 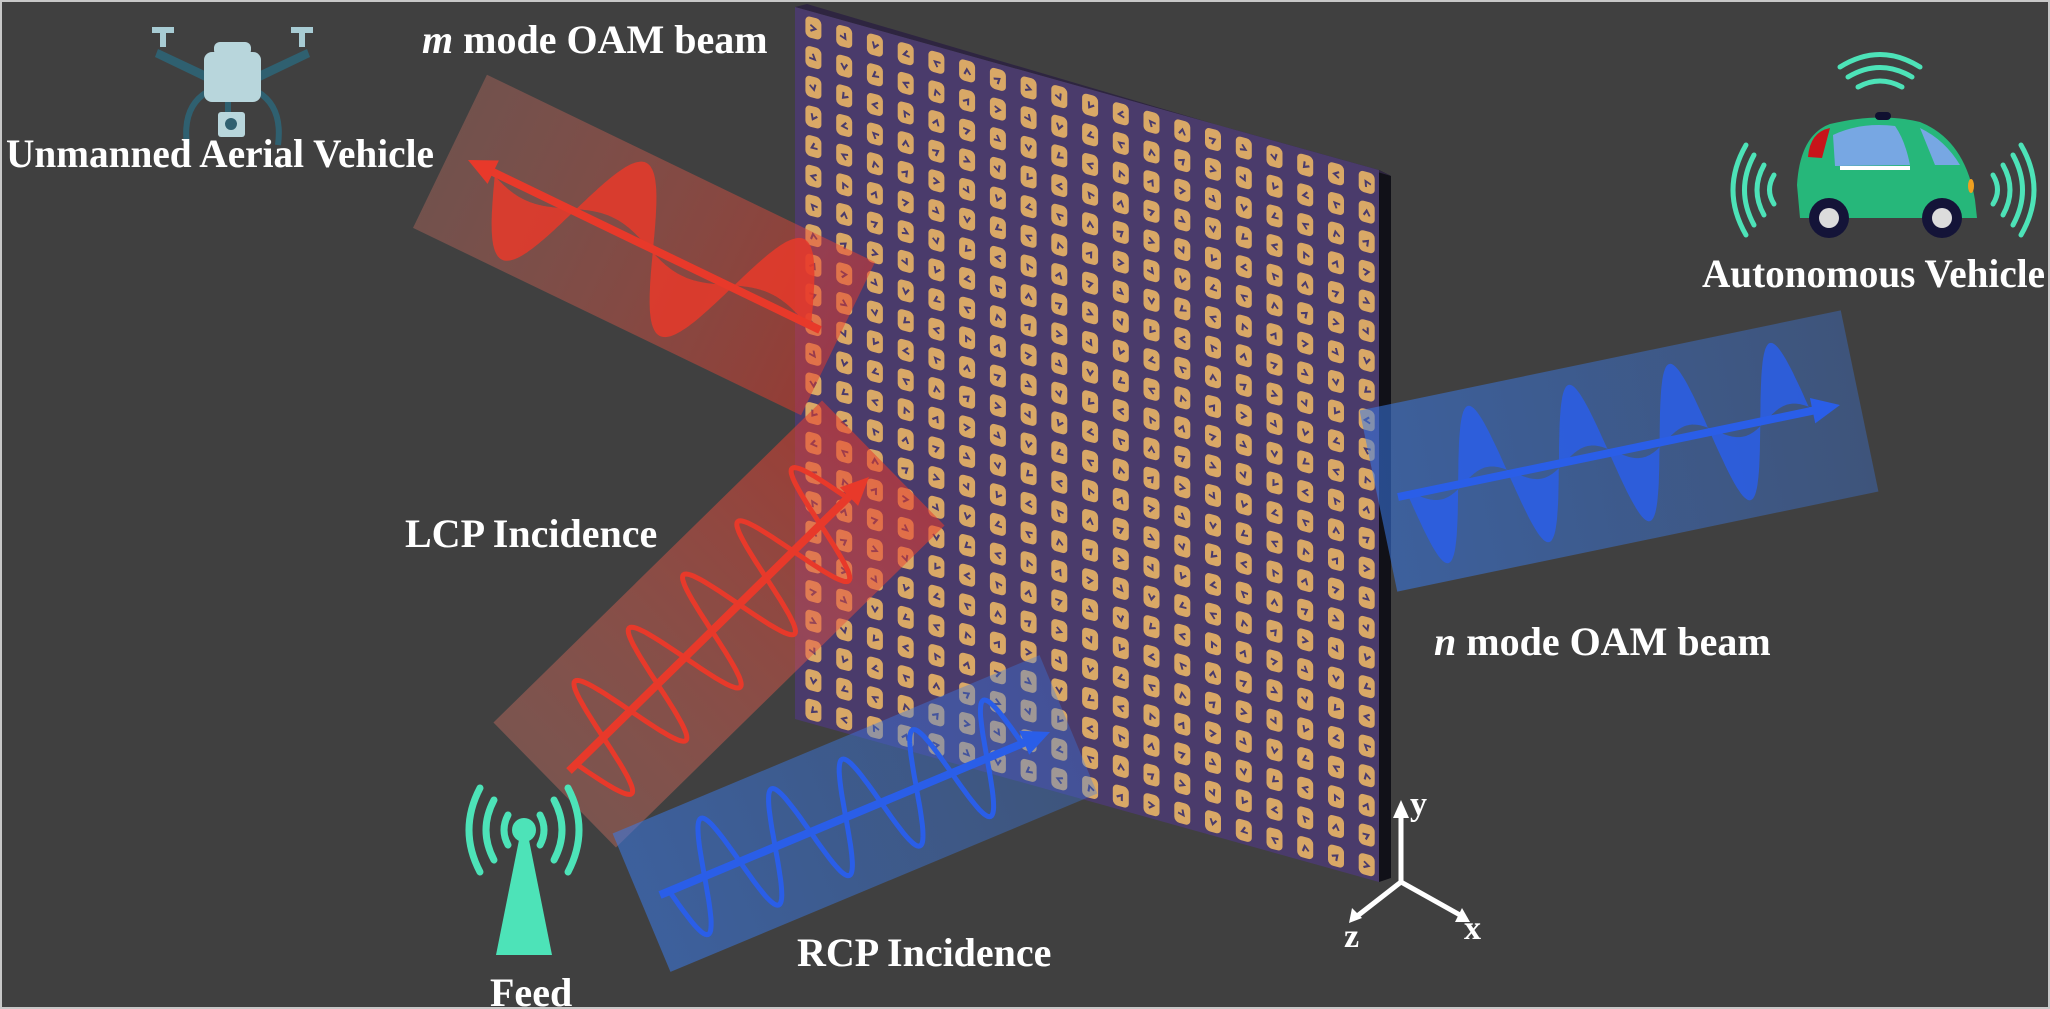 What do you see at coordinates (1883, 145) in the screenshot?
I see `signal-waves-icon` at bounding box center [1883, 145].